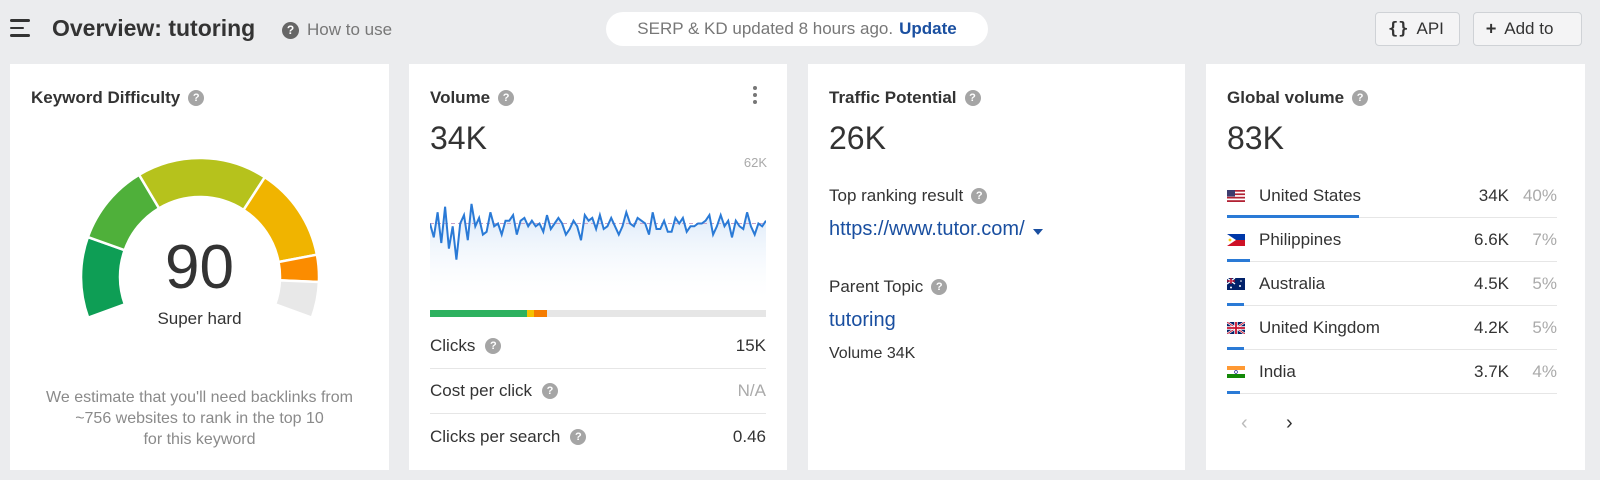 The height and width of the screenshot is (480, 1600). What do you see at coordinates (481, 390) in the screenshot?
I see `cpc-label: Cost per click` at bounding box center [481, 390].